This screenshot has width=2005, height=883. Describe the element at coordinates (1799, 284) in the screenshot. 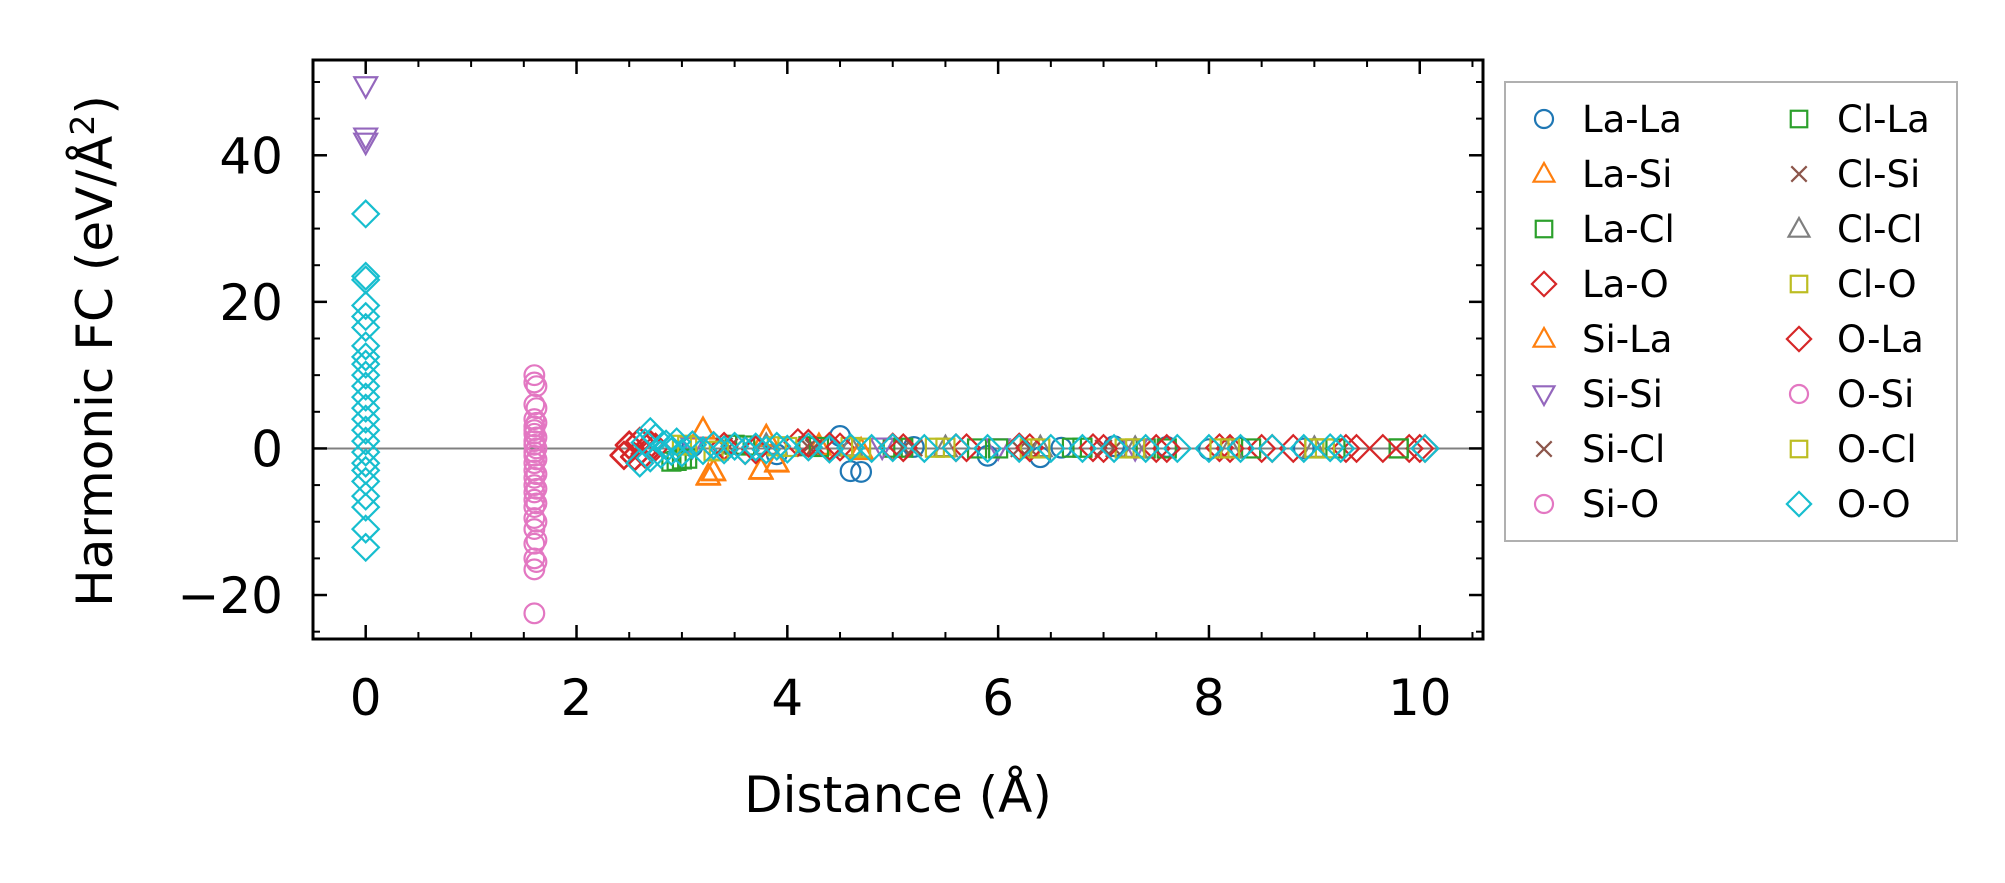

I see `legend-marker-cl-o` at that location.